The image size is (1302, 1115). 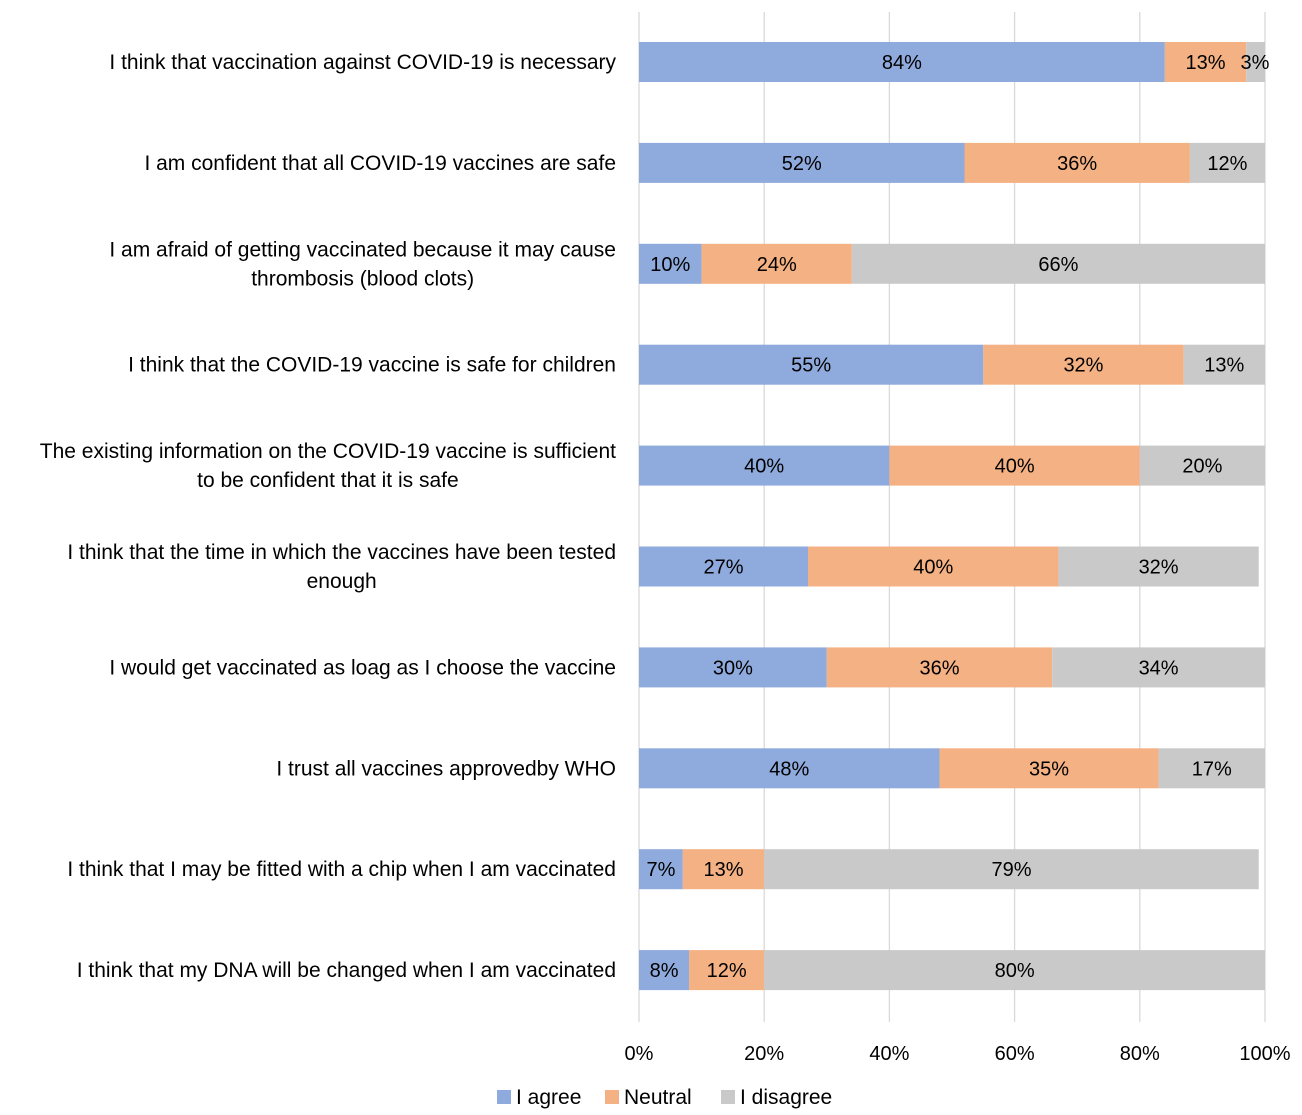 I want to click on data-label: 80%, so click(x=1015, y=971).